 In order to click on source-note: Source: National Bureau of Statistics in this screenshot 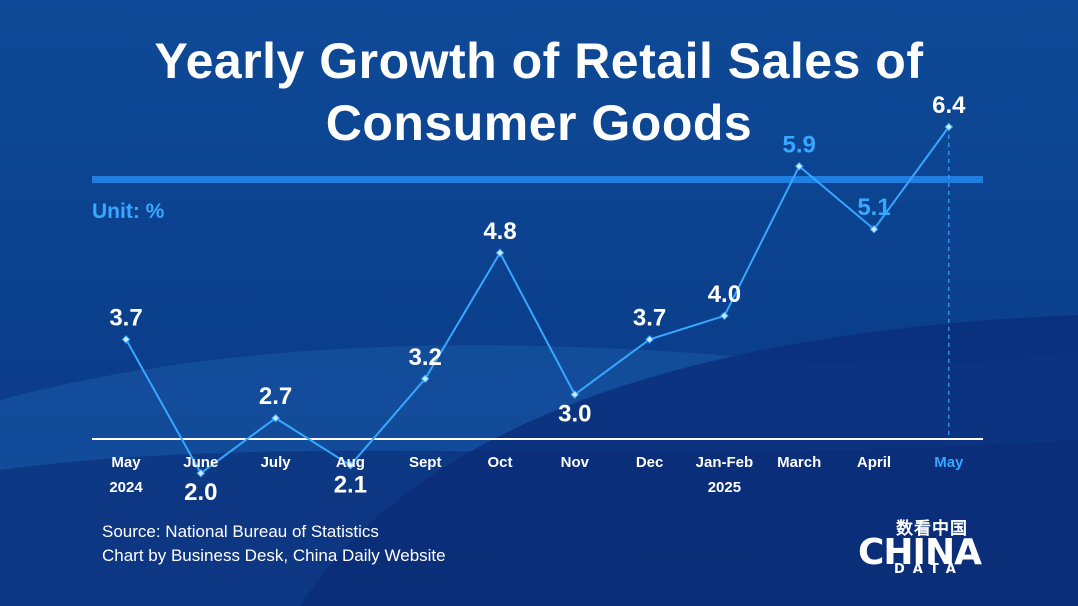, I will do `click(240, 531)`.